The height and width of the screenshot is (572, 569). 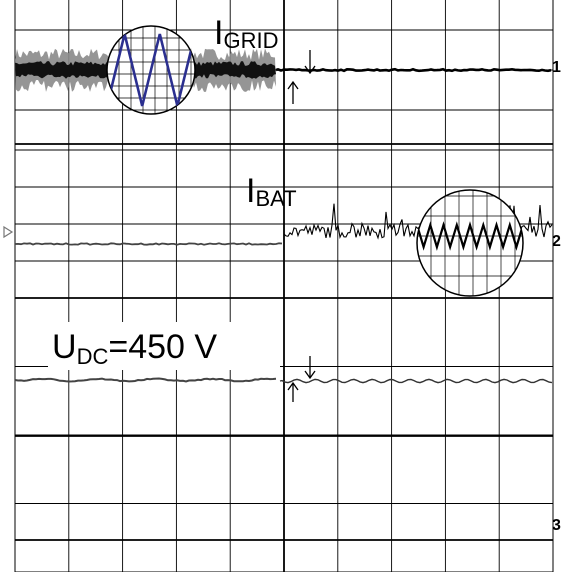 I want to click on ground-marker-icon, so click(x=8, y=232).